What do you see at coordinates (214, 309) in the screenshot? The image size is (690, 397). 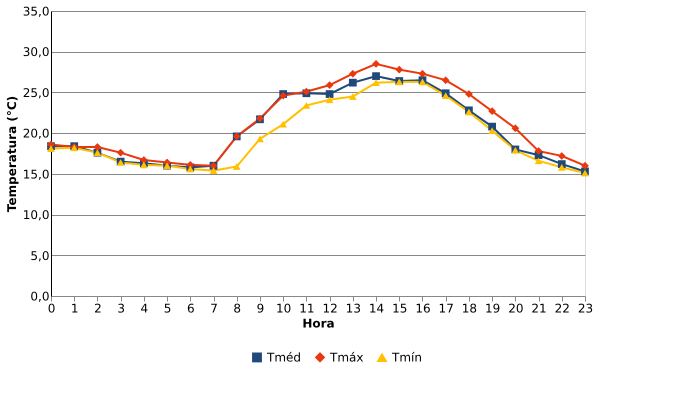 I see `x-tick-label: 7` at bounding box center [214, 309].